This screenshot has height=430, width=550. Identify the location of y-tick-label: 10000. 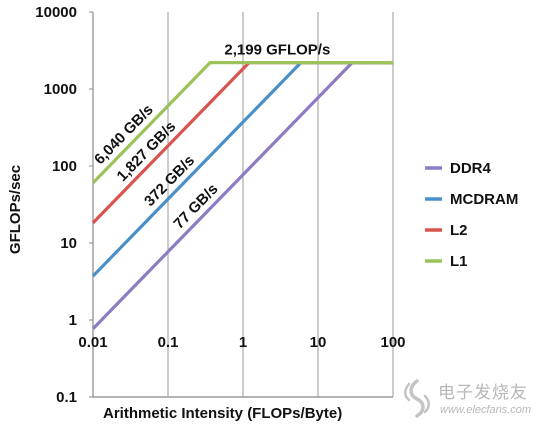
(56, 12).